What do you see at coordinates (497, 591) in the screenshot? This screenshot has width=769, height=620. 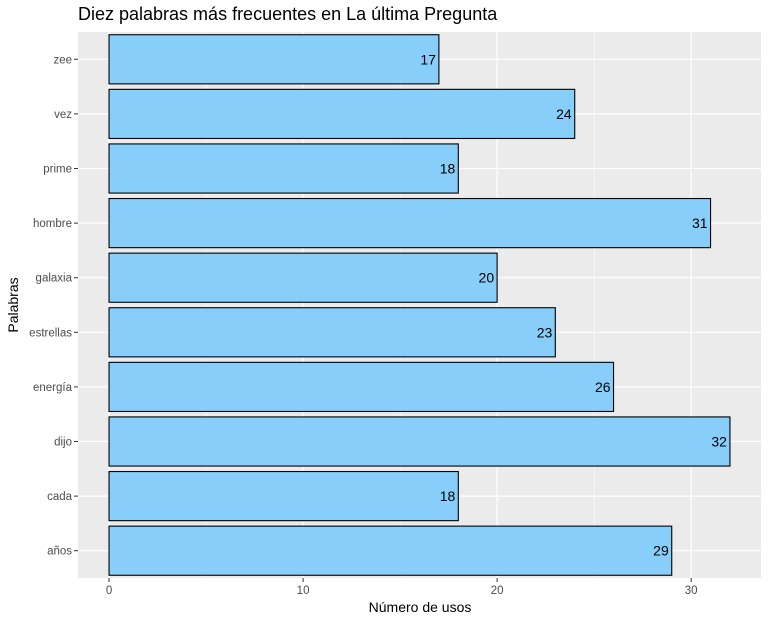 I see `x-tick-label: 20` at bounding box center [497, 591].